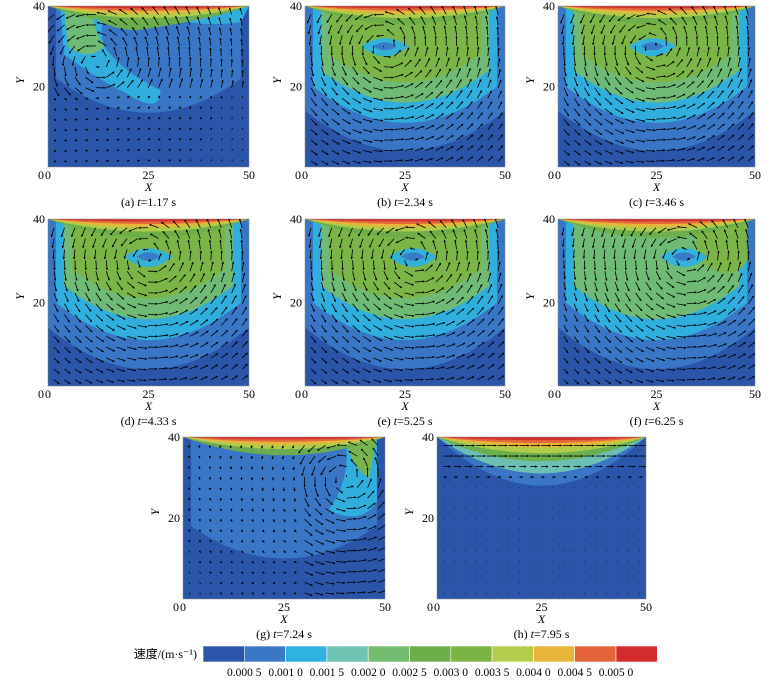 The image size is (774, 683). I want to click on plot-area-e, so click(405, 302).